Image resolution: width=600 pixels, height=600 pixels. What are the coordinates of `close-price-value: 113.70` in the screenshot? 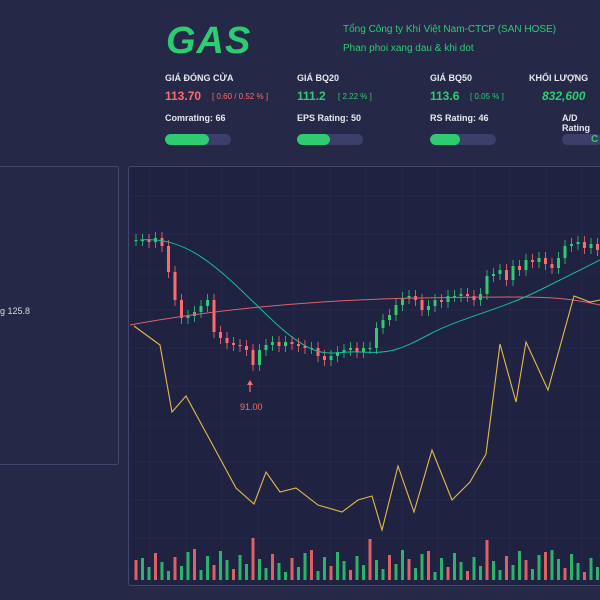 It's located at (183, 96).